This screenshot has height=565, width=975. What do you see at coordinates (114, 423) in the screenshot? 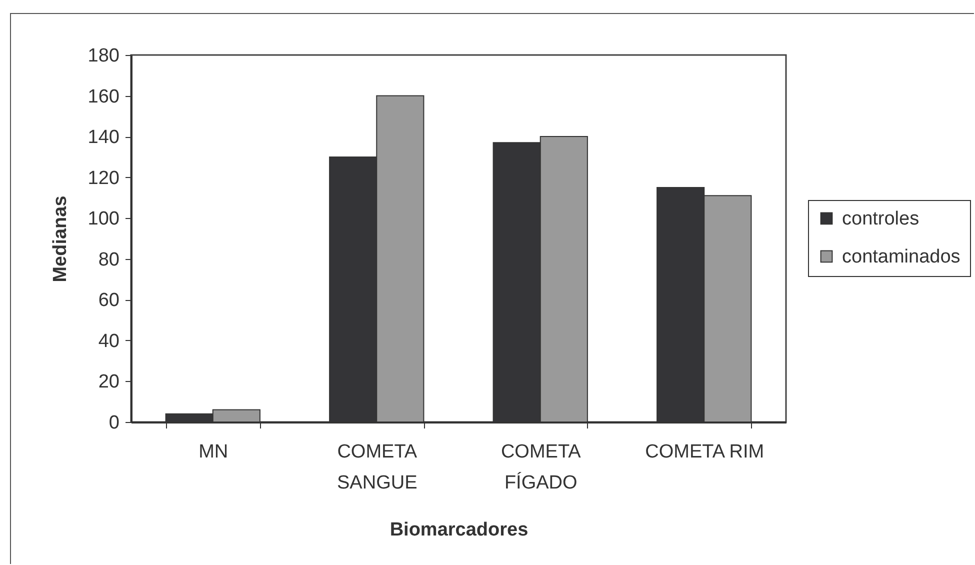
I see `y-tick-label: 0` at bounding box center [114, 423].